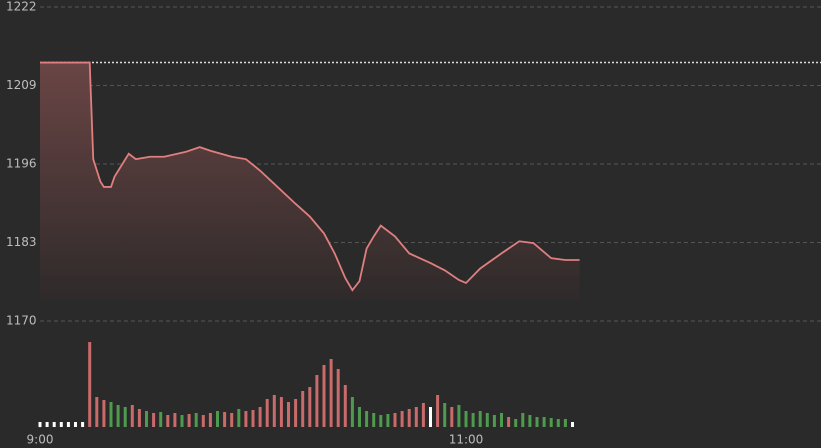  Describe the element at coordinates (21, 321) in the screenshot. I see `y-tick-label: 1170` at that location.